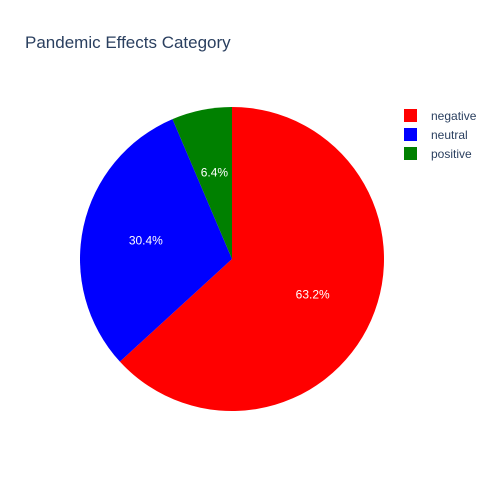 The image size is (500, 500). I want to click on legend-item-positive: positive, so click(440, 153).